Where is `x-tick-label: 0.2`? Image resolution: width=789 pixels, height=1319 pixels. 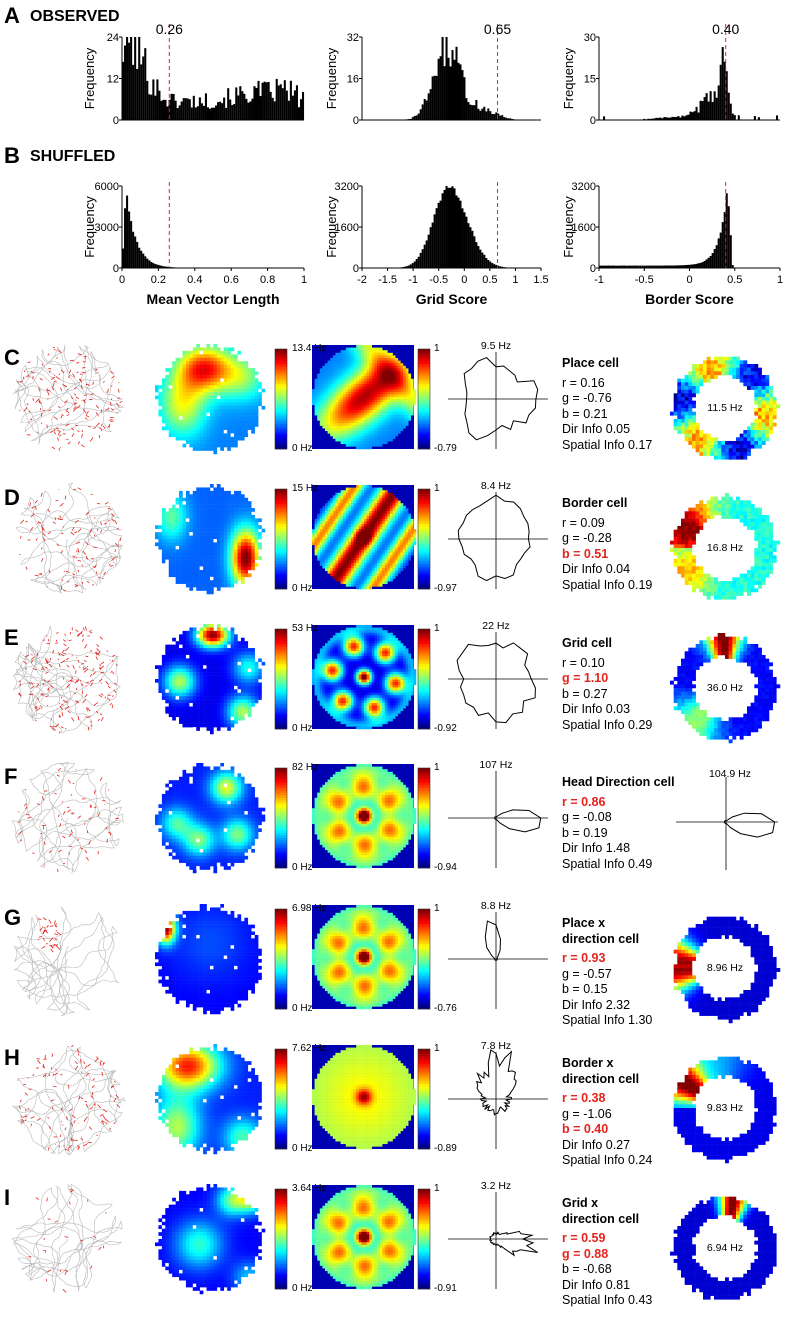 x-tick-label: 0.2 is located at coordinates (158, 280).